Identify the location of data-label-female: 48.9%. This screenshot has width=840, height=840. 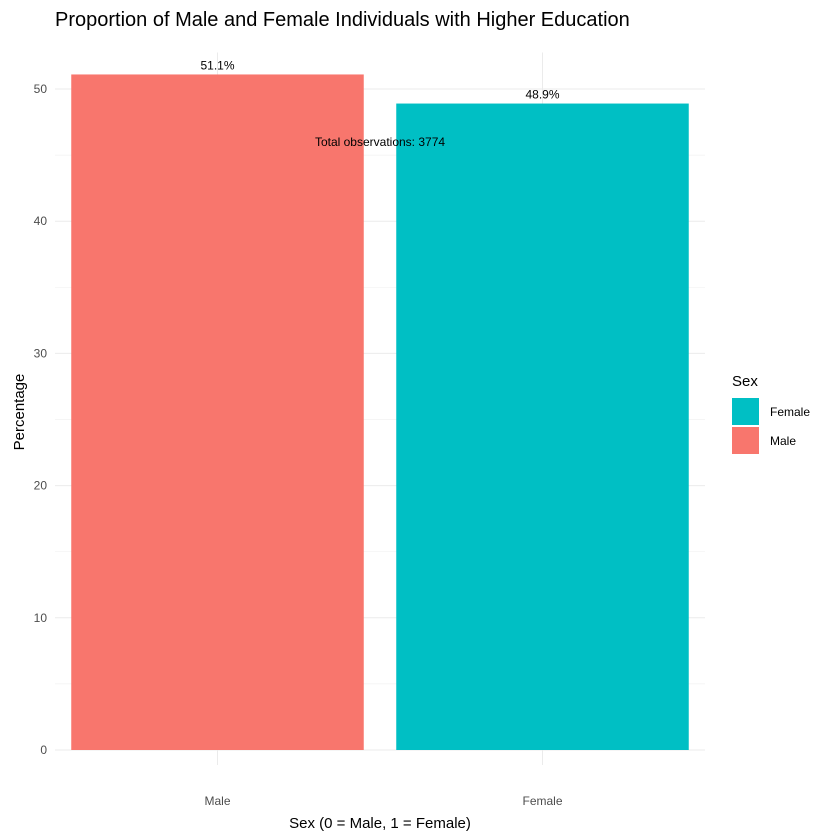
(542, 95).